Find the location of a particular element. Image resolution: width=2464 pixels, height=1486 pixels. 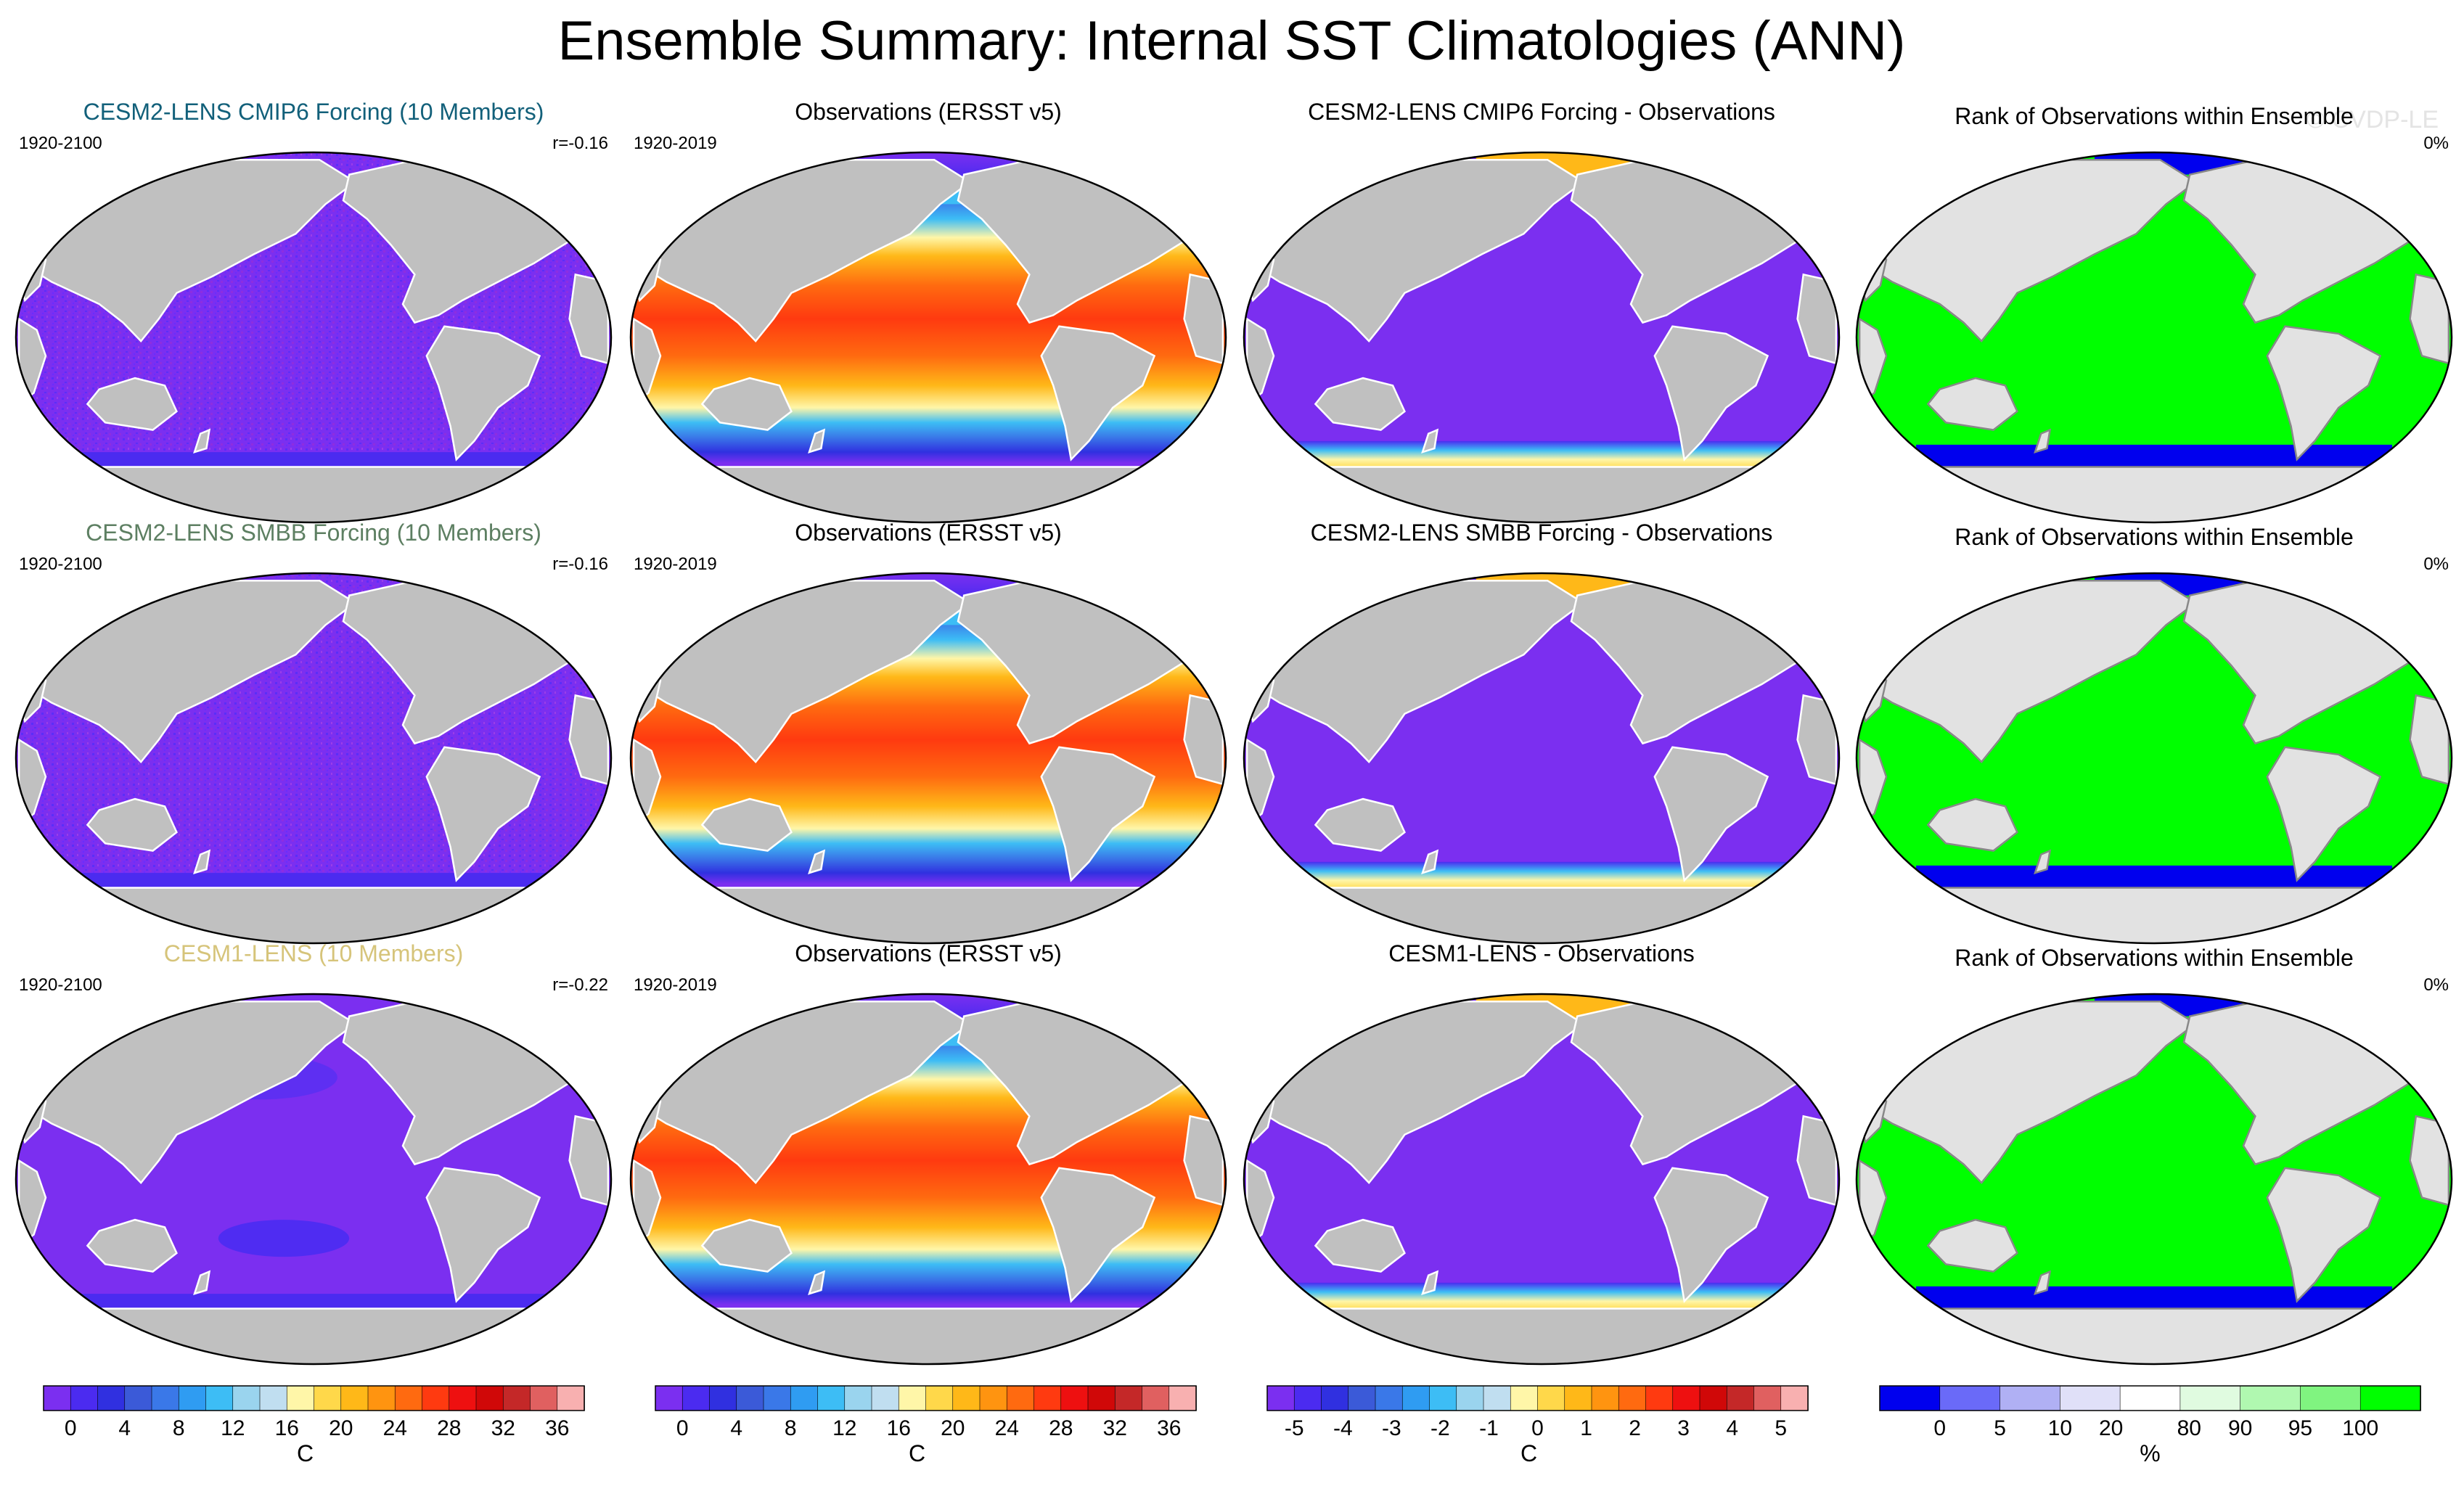

panel-r1-obs: Observations (ERSST v5) 1920-2019 is located at coordinates (928, 311).